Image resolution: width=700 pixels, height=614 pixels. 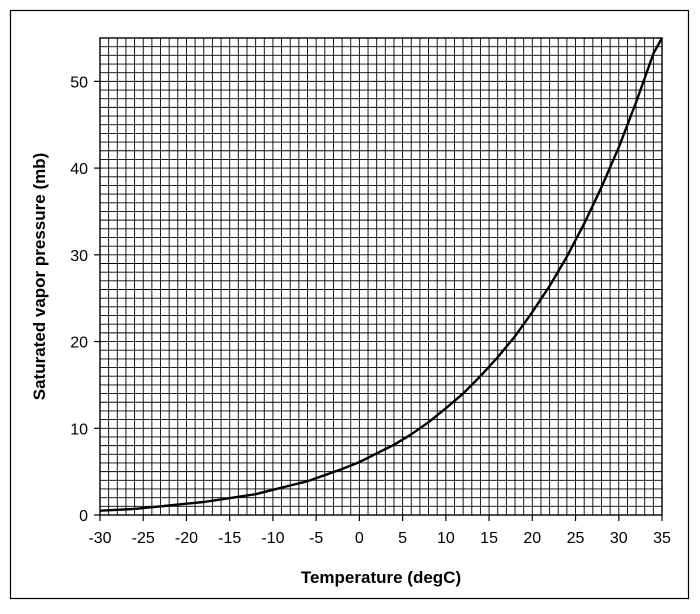 What do you see at coordinates (99, 538) in the screenshot?
I see `x-tick-label: -30` at bounding box center [99, 538].